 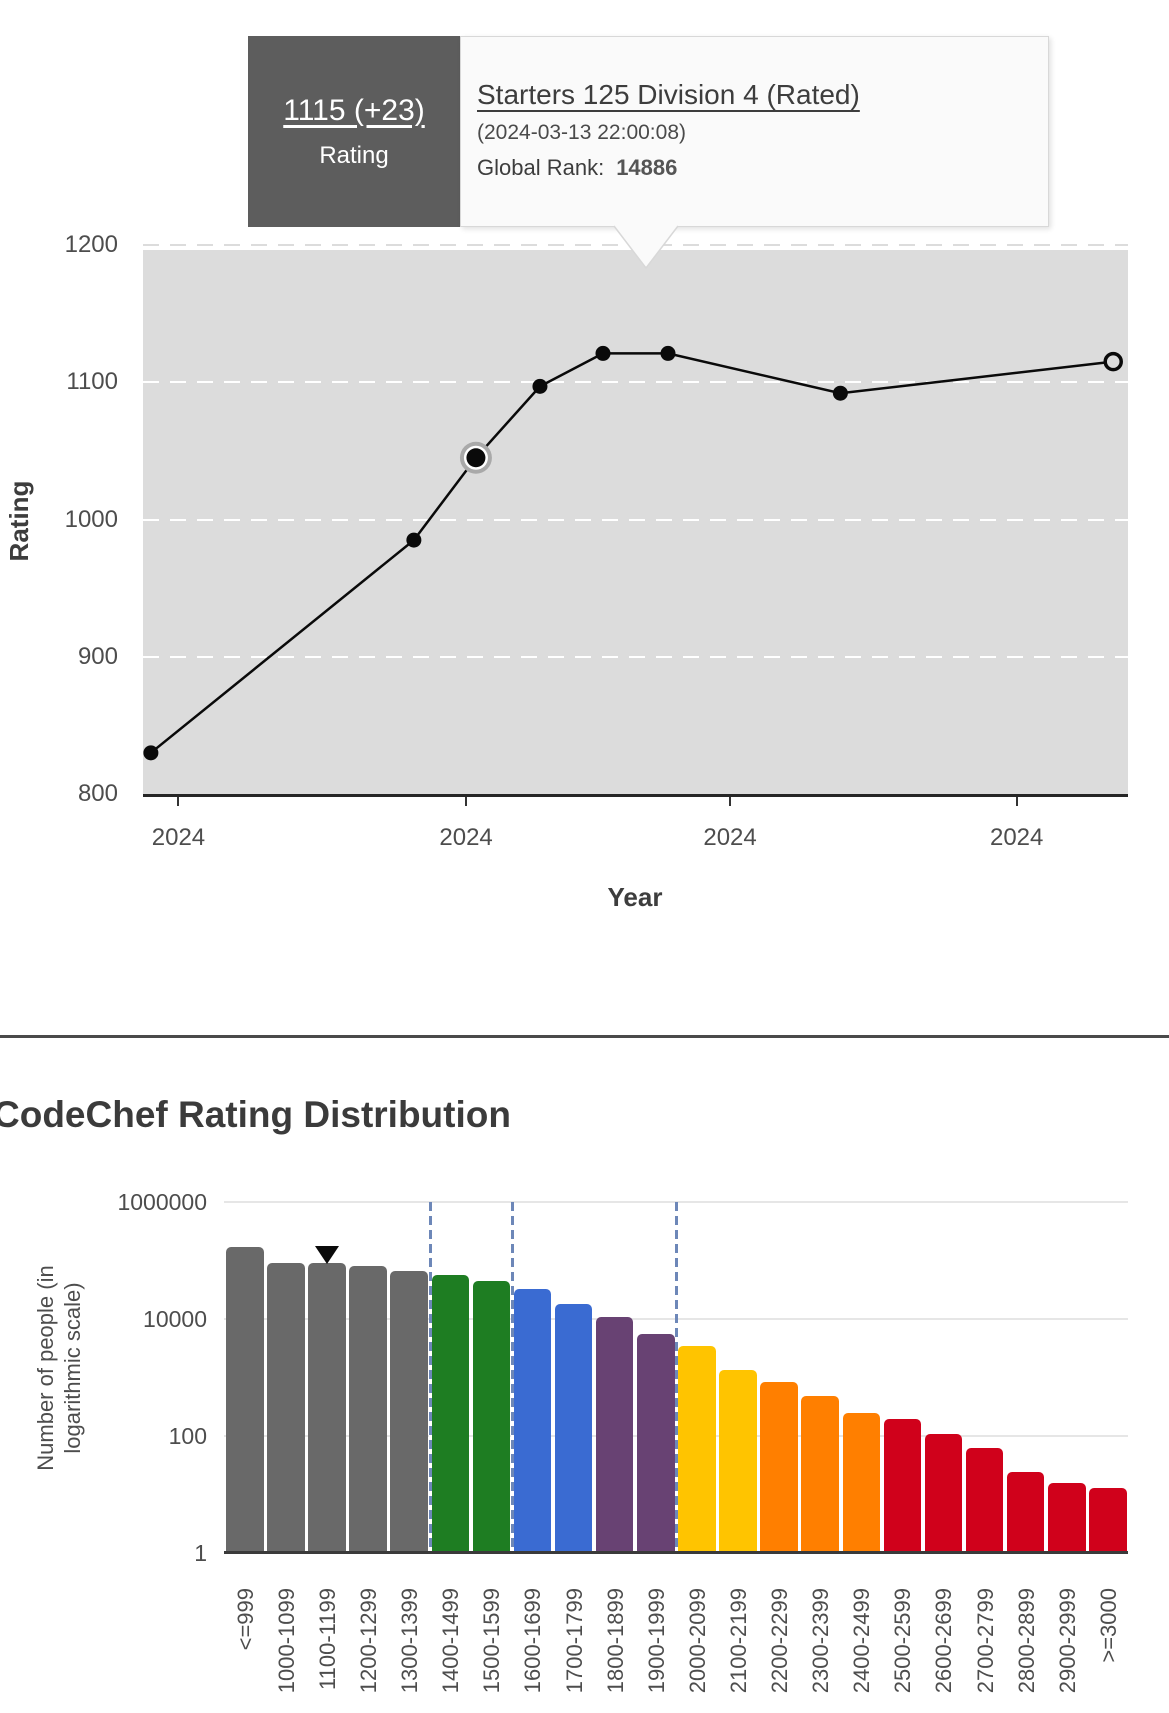 What do you see at coordinates (1108, 1520) in the screenshot?
I see `dist-bar->=3000` at bounding box center [1108, 1520].